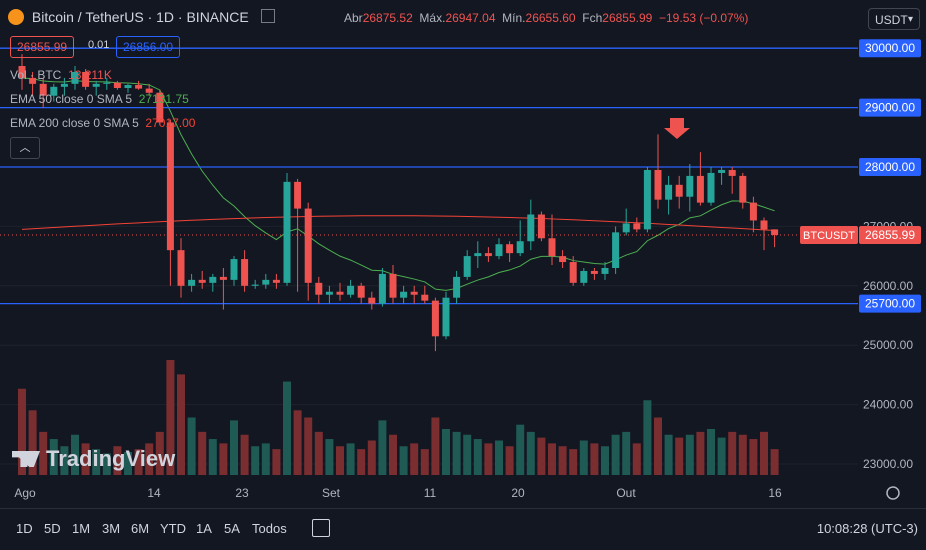  What do you see at coordinates (42, 47) in the screenshot?
I see `sell-price-box: 26855.99` at bounding box center [42, 47].